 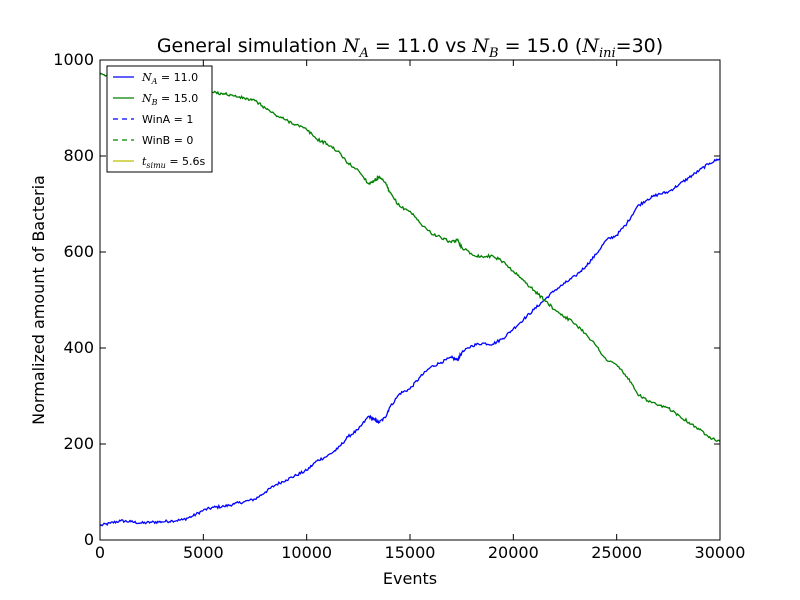 I want to click on x-tick-label: 10000, so click(x=306, y=552).